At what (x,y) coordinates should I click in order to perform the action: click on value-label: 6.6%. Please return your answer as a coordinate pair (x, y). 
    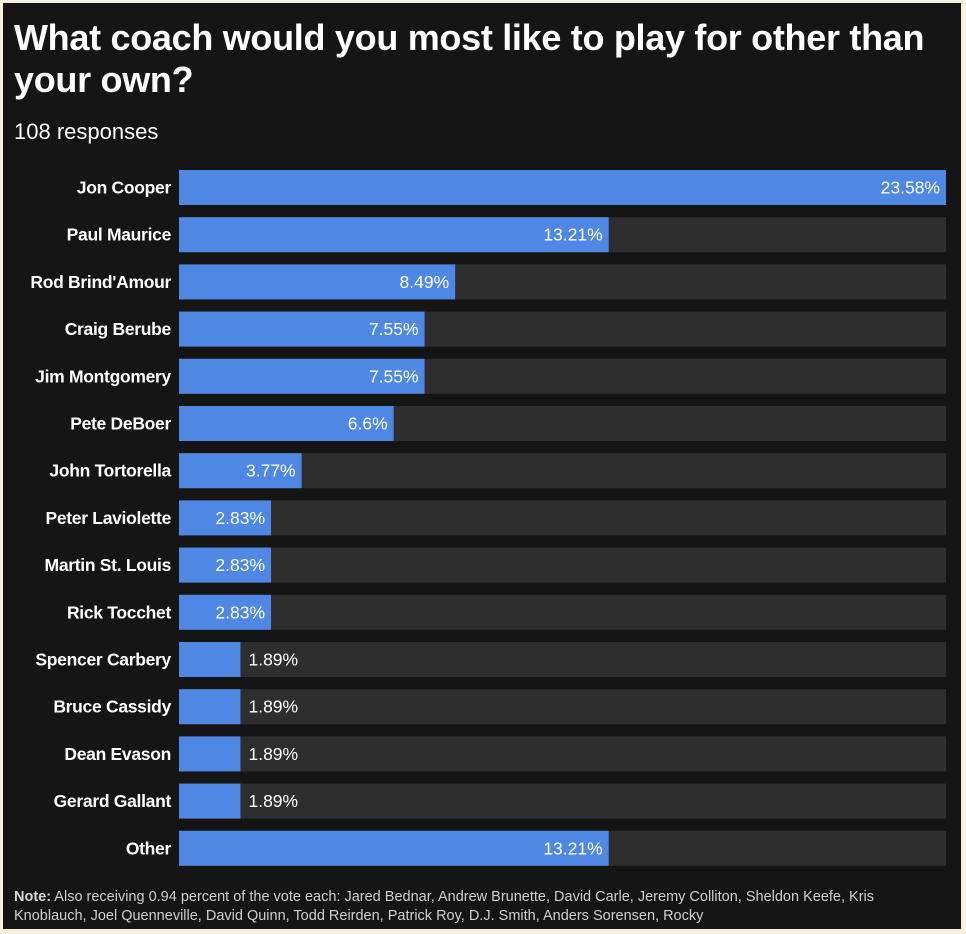
    Looking at the image, I should click on (368, 424).